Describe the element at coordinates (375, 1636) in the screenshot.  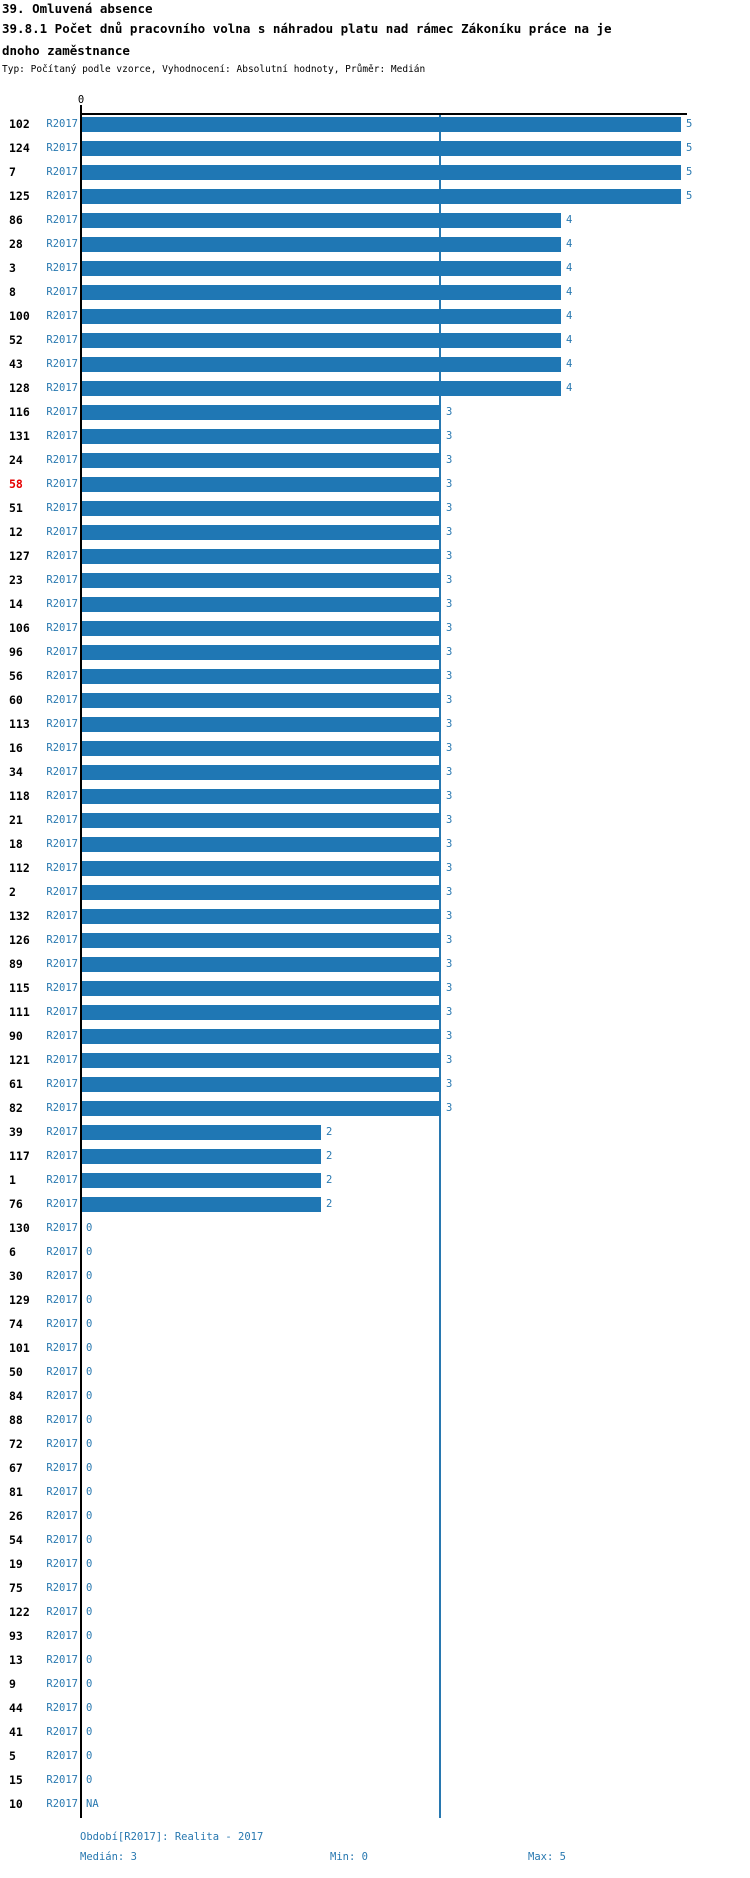
I see `chart-row: 93 R2017 0` at that location.